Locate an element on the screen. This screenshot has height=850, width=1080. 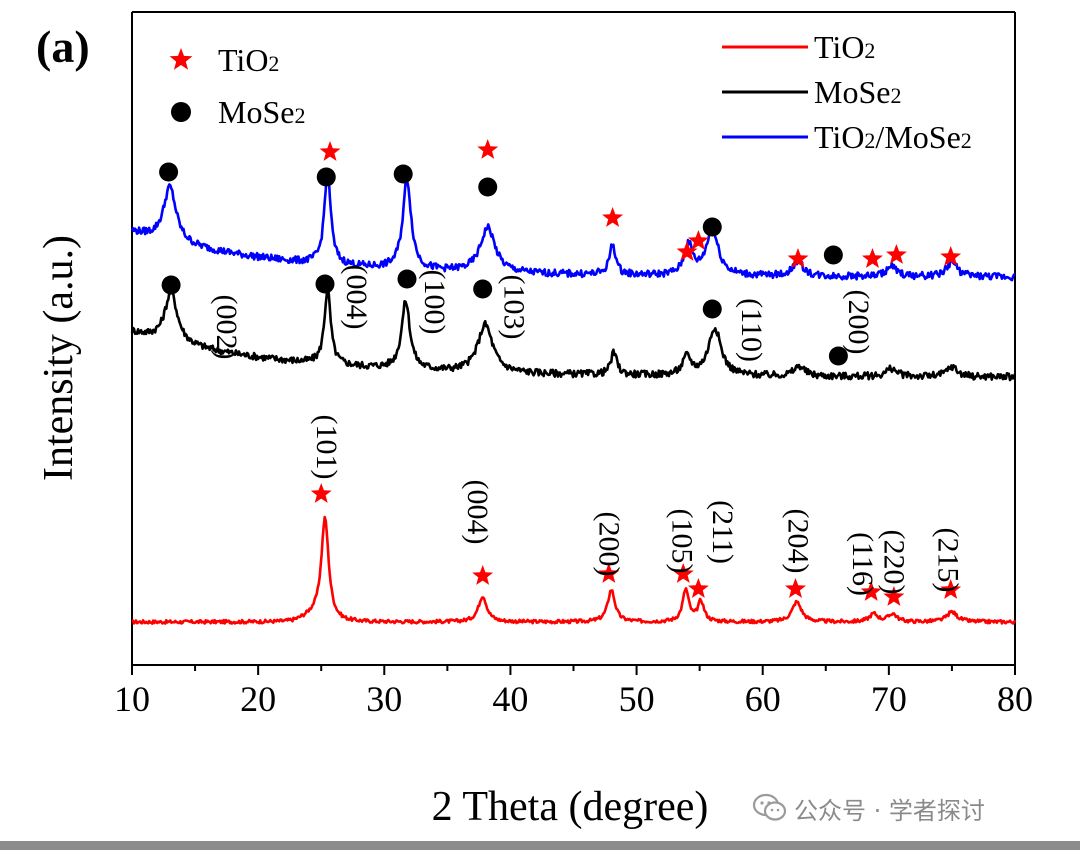
marker-legend-label: MoSe2 is located at coordinates (261, 112).